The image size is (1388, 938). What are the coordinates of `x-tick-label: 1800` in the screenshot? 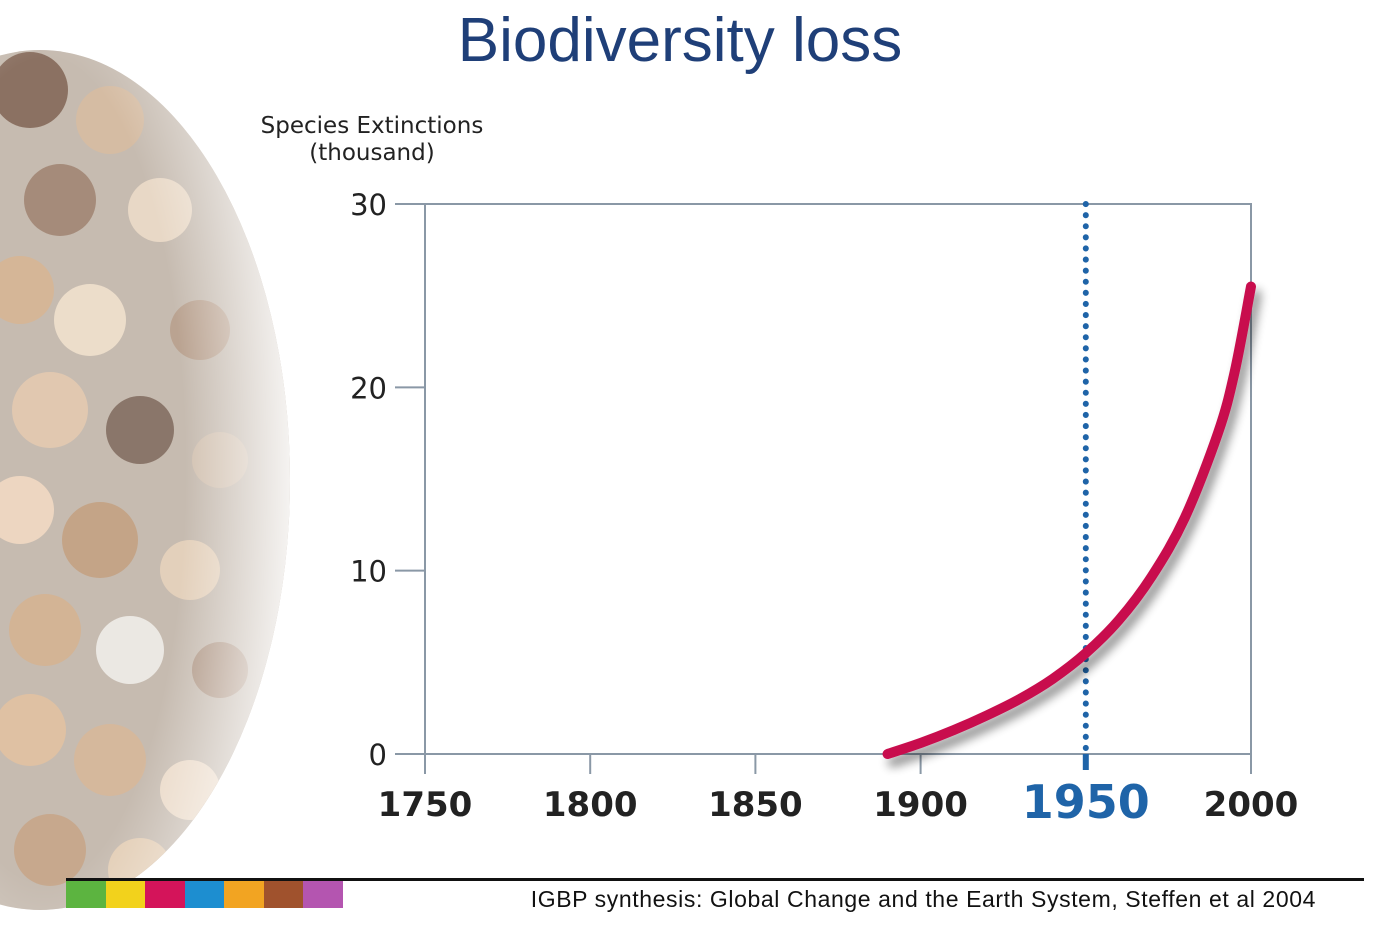 It's located at (590, 805).